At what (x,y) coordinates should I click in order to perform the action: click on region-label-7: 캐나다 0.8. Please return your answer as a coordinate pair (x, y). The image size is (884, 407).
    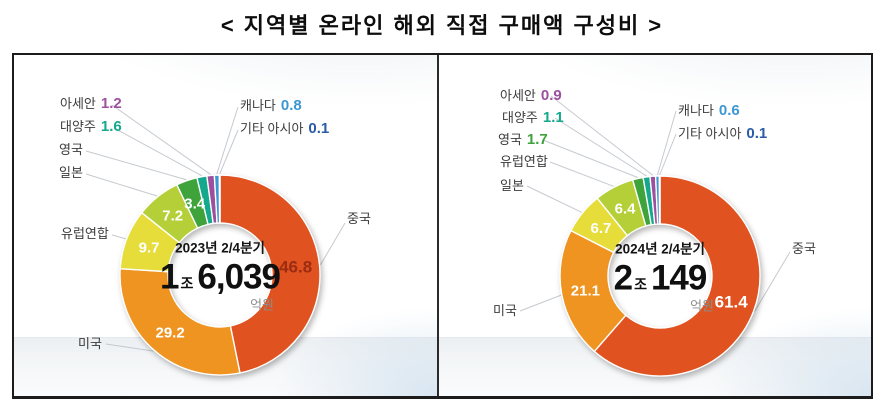
    Looking at the image, I should click on (271, 106).